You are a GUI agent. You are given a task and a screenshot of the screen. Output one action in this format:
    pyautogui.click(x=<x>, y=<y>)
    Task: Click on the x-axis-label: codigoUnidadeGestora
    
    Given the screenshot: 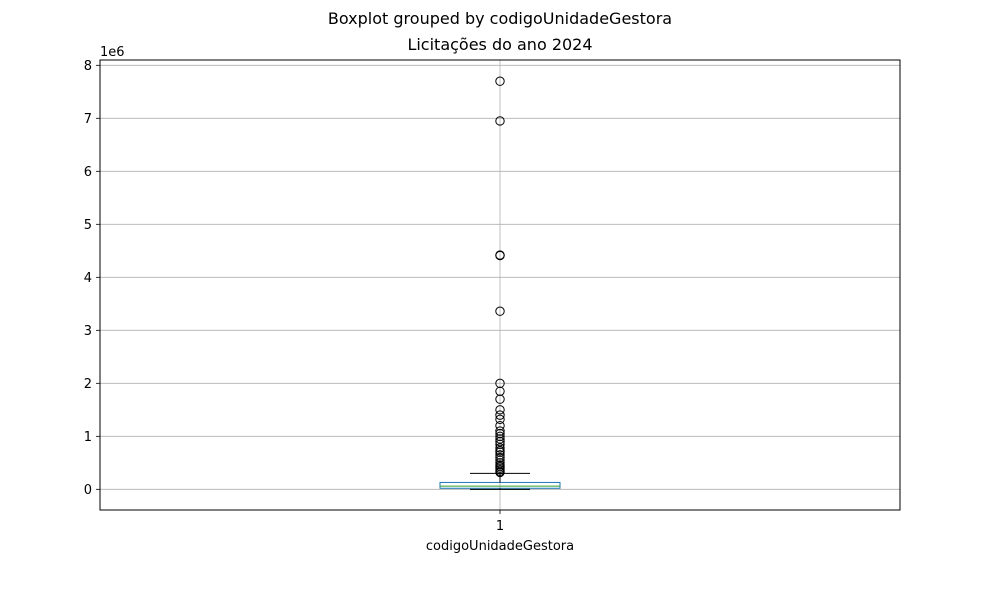 What is the action you would take?
    pyautogui.click(x=500, y=546)
    